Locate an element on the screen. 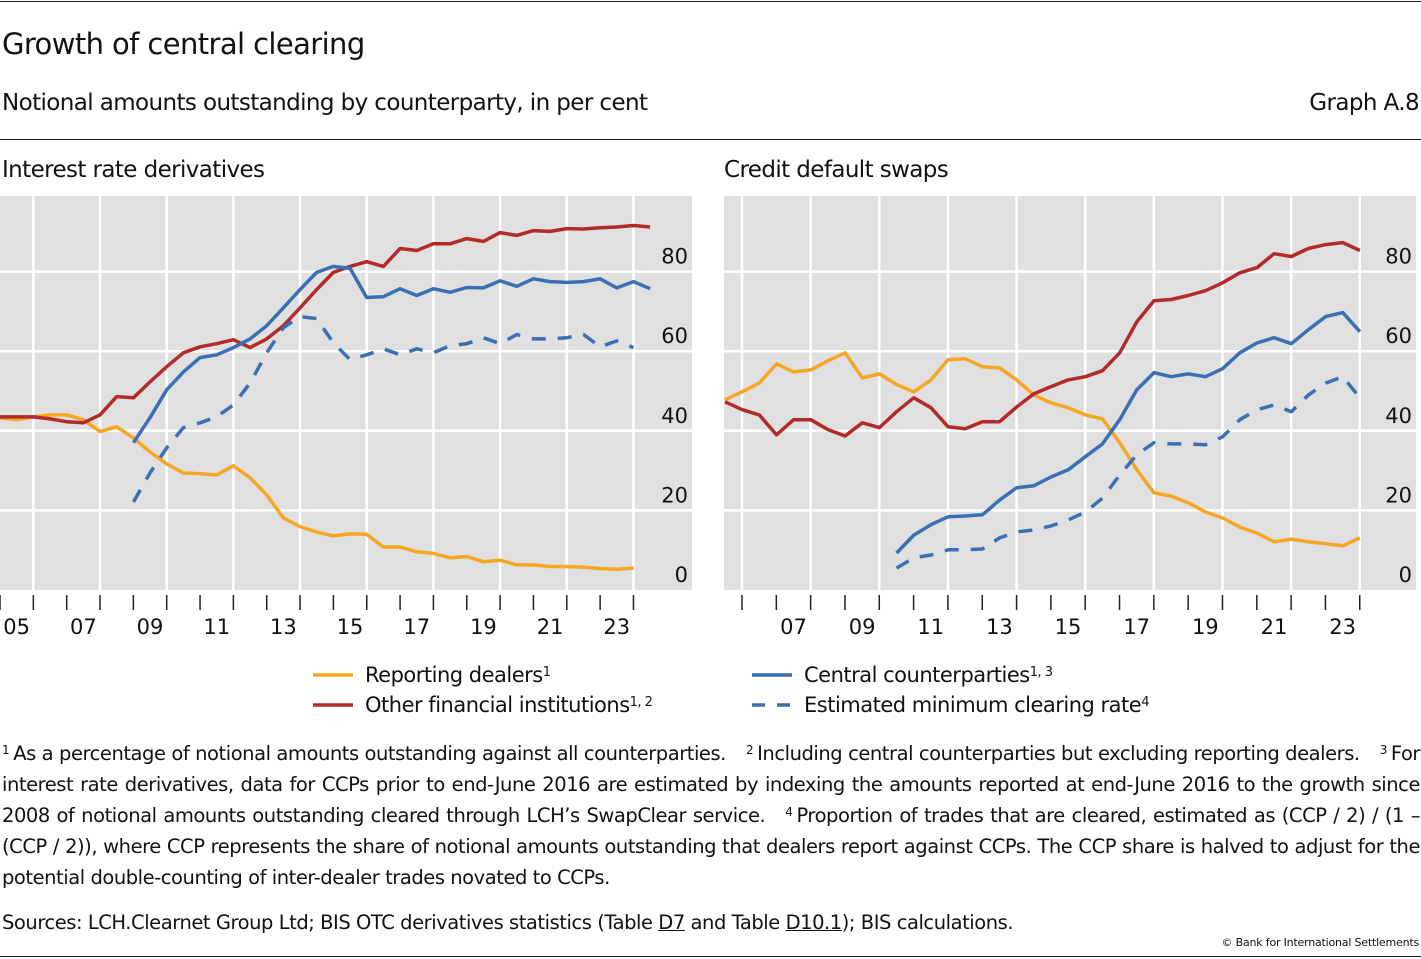  legend-swatch-ofi is located at coordinates (333, 705).